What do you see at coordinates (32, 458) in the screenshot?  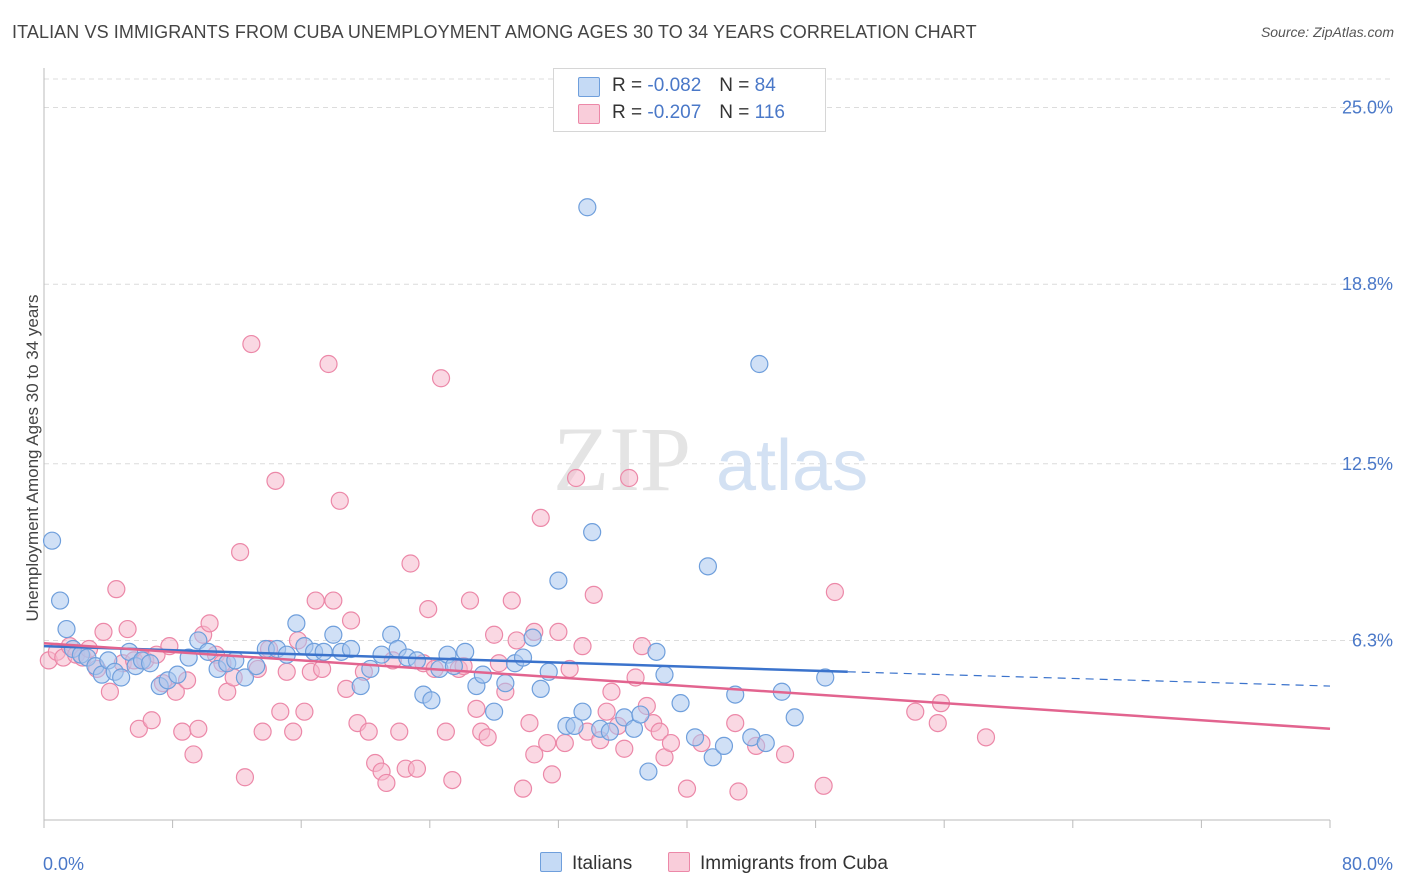 I see `y-axis-label: Unemployment Among Ages 30 to 34 years` at bounding box center [32, 458].